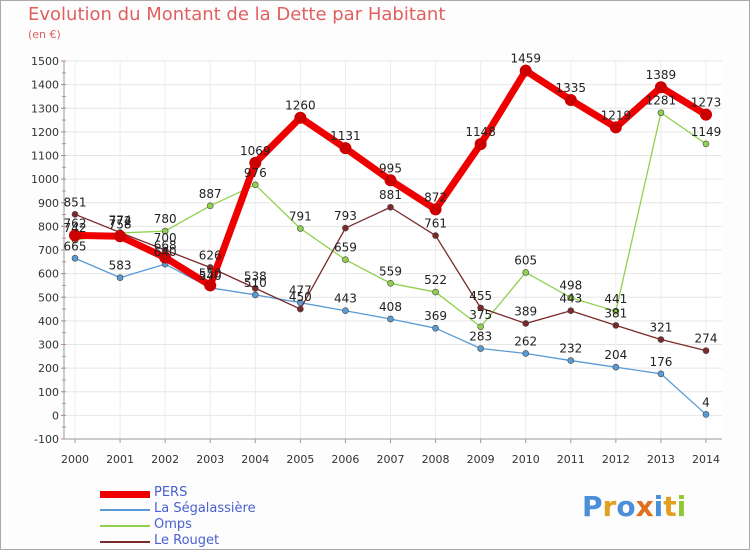 This screenshot has width=750, height=550. Describe the element at coordinates (525, 311) in the screenshot. I see `data-label: 389` at that location.